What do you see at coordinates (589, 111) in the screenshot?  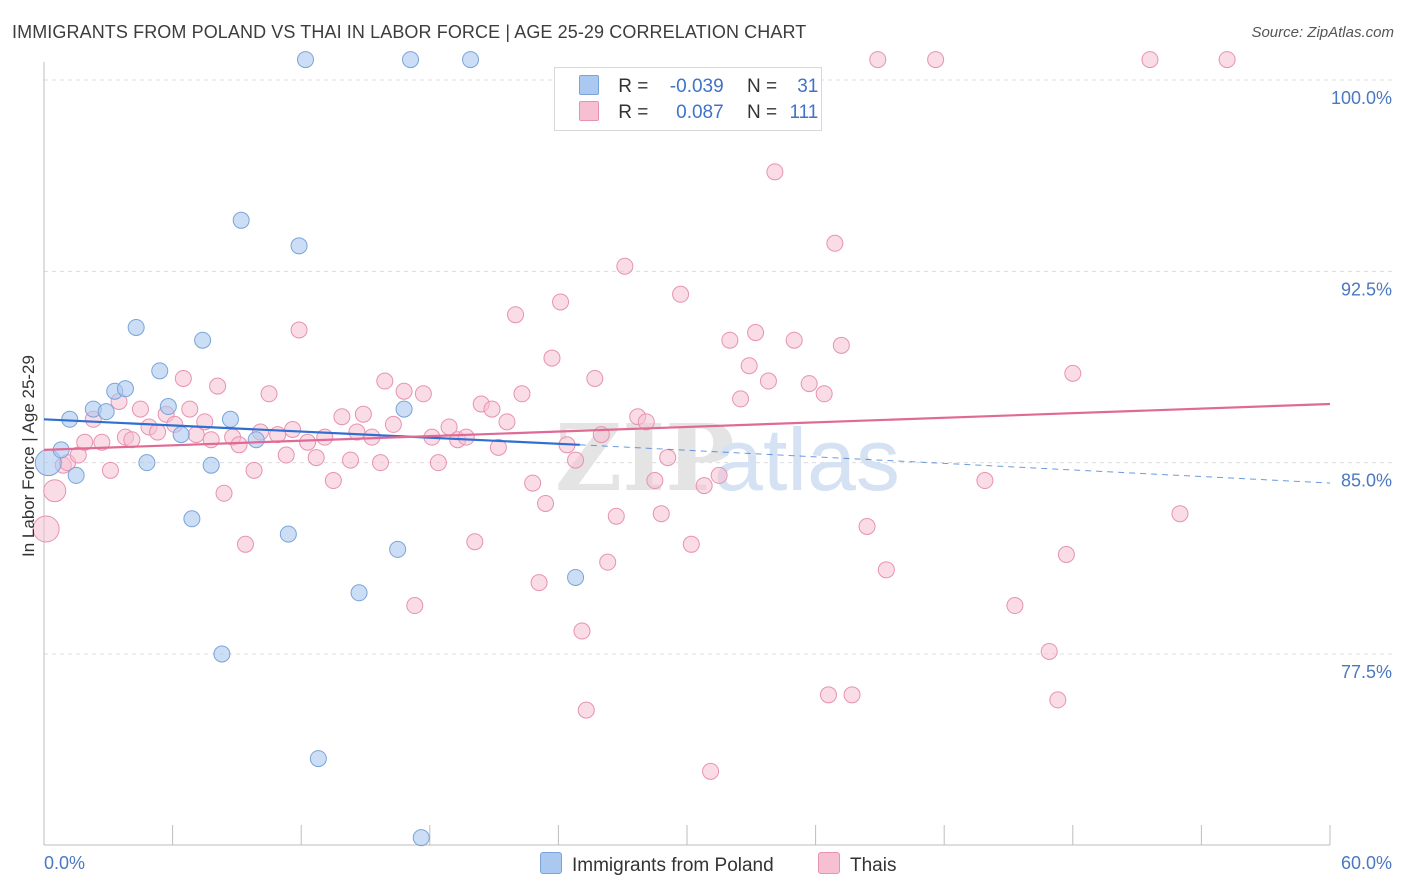 I see `thais-swatch` at bounding box center [589, 111].